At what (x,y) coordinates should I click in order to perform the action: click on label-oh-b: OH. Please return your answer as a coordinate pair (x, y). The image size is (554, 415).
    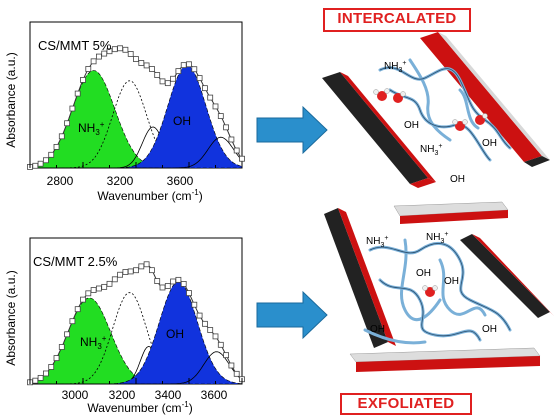
    Looking at the image, I should click on (489, 143).